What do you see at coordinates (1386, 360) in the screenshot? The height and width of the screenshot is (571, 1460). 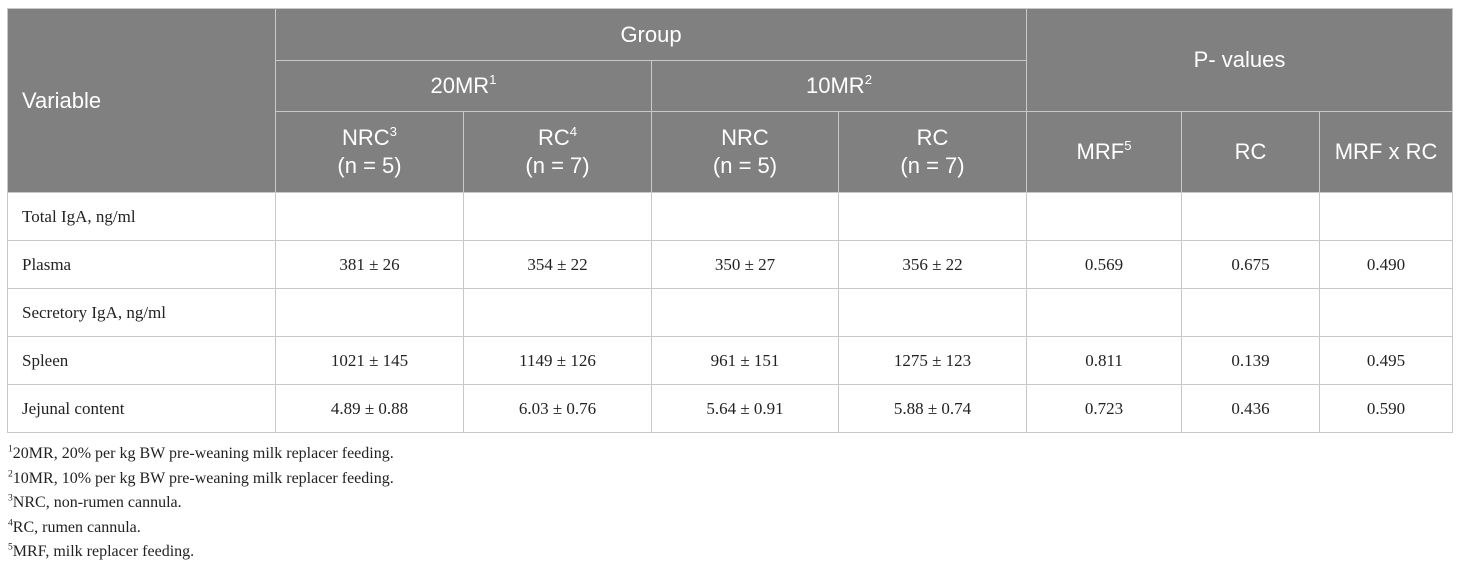 I see `table-cell: 0.495` at bounding box center [1386, 360].